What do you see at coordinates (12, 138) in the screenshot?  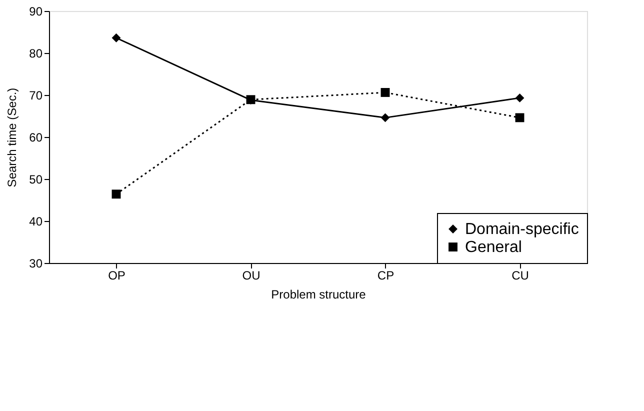 I see `y-axis-title: Search time (Sec.)` at bounding box center [12, 138].